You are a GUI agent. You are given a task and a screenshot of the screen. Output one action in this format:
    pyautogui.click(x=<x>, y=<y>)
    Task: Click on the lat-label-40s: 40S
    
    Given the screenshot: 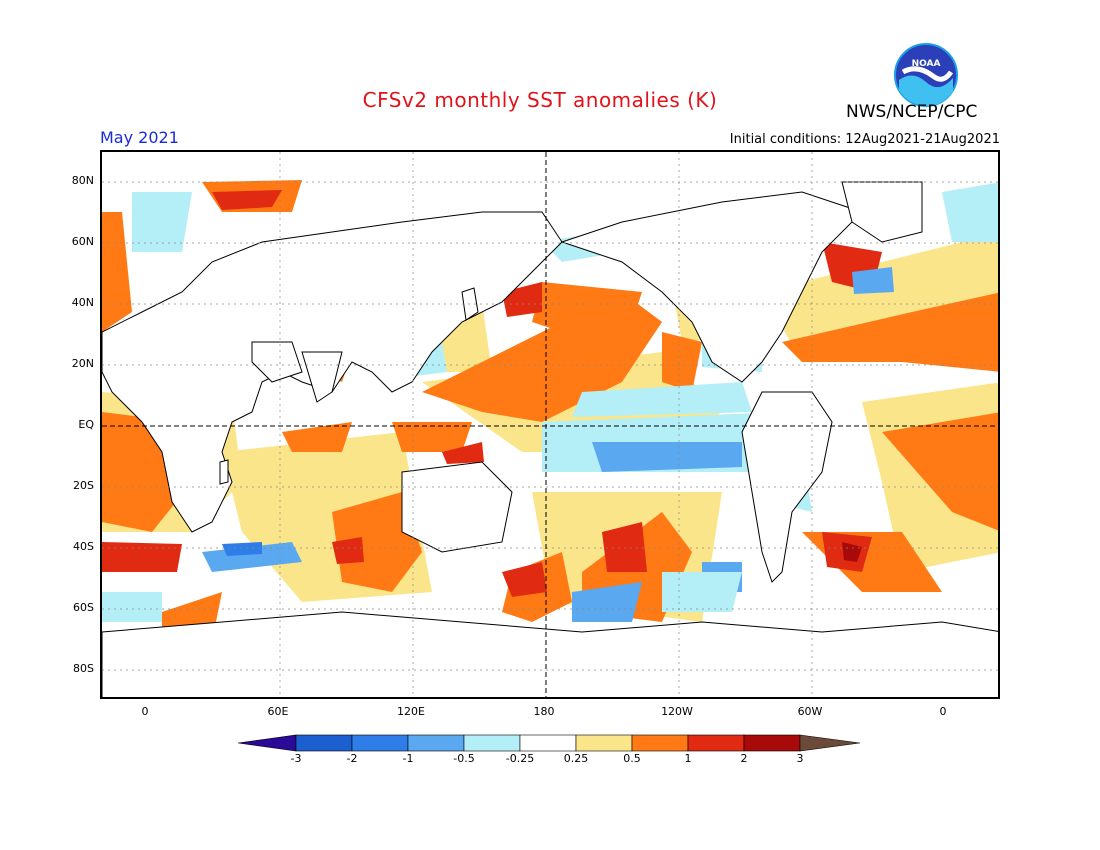 What is the action you would take?
    pyautogui.click(x=83, y=546)
    